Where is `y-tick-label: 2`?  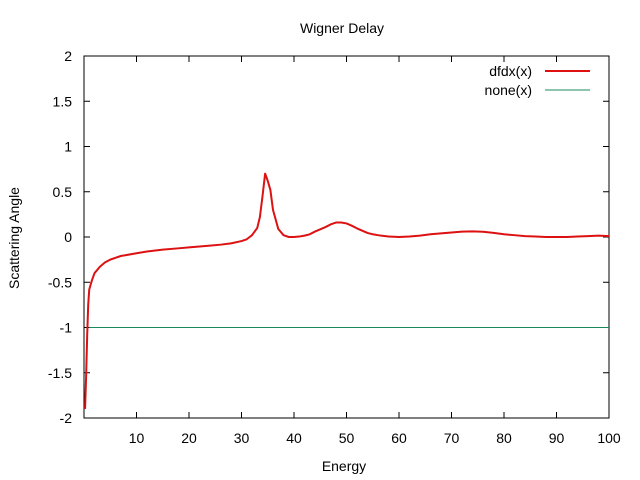 y-tick-label: 2 is located at coordinates (68, 56).